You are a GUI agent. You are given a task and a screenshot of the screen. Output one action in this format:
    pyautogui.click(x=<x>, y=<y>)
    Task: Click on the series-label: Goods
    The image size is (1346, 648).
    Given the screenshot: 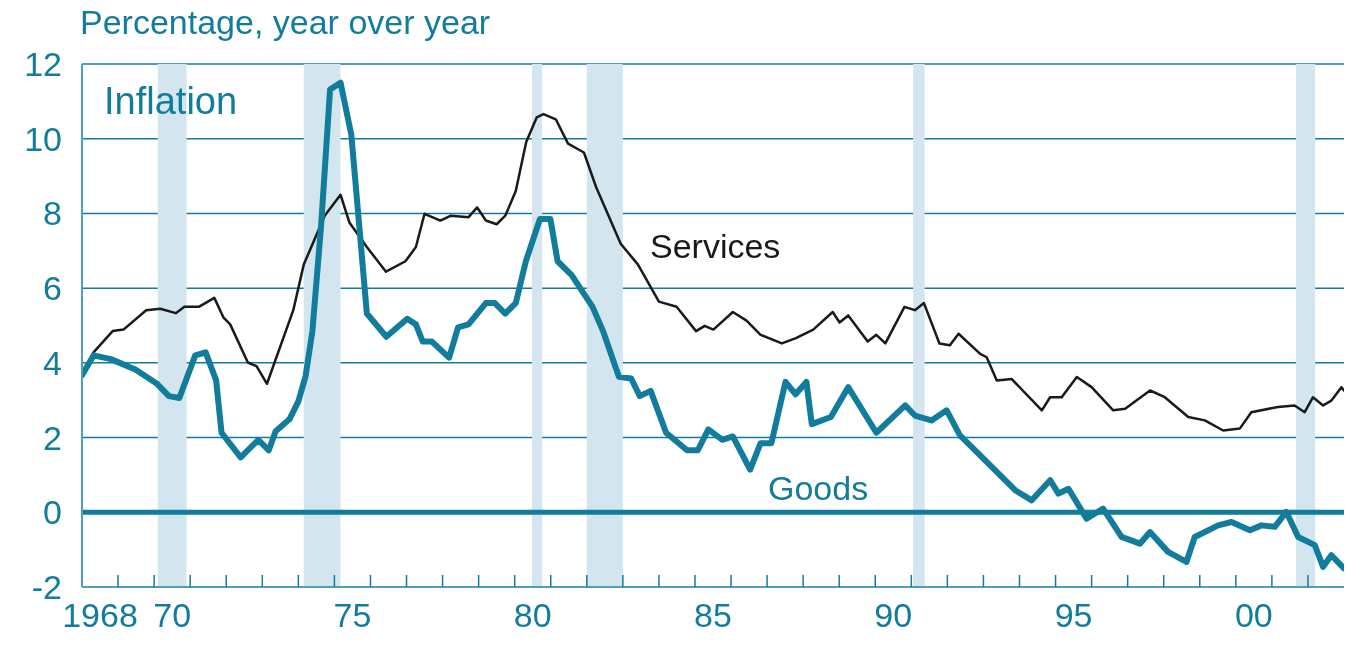 What is the action you would take?
    pyautogui.click(x=818, y=488)
    